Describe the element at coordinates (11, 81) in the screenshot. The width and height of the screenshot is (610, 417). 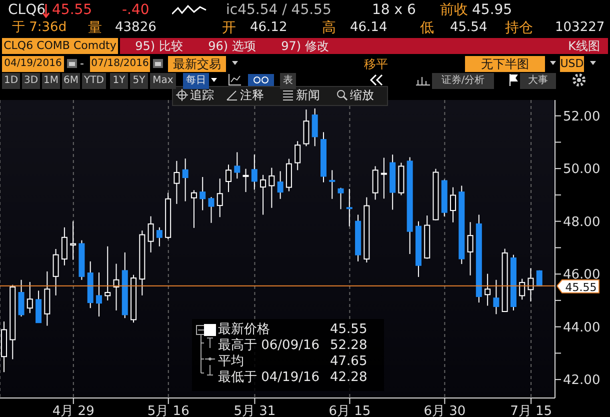
I see `text: 1D` at that location.